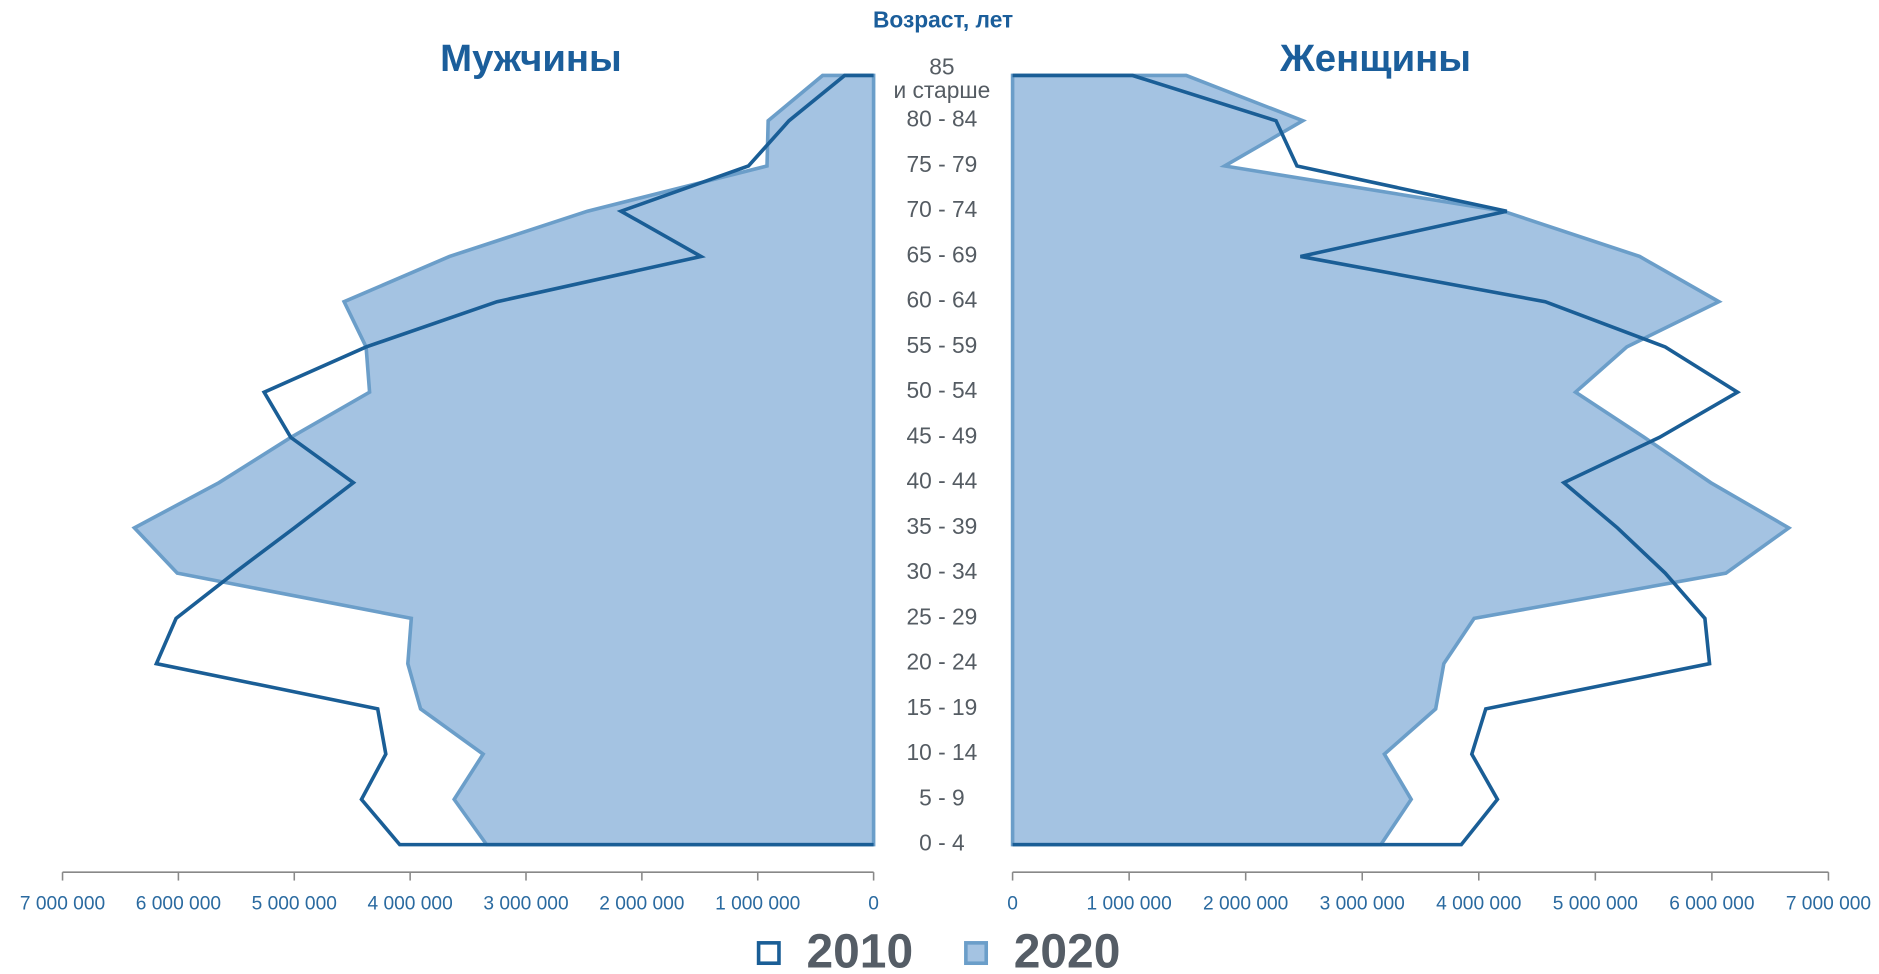 The height and width of the screenshot is (974, 1879). Describe the element at coordinates (860, 949) in the screenshot. I see `legend-label: 2010` at that location.